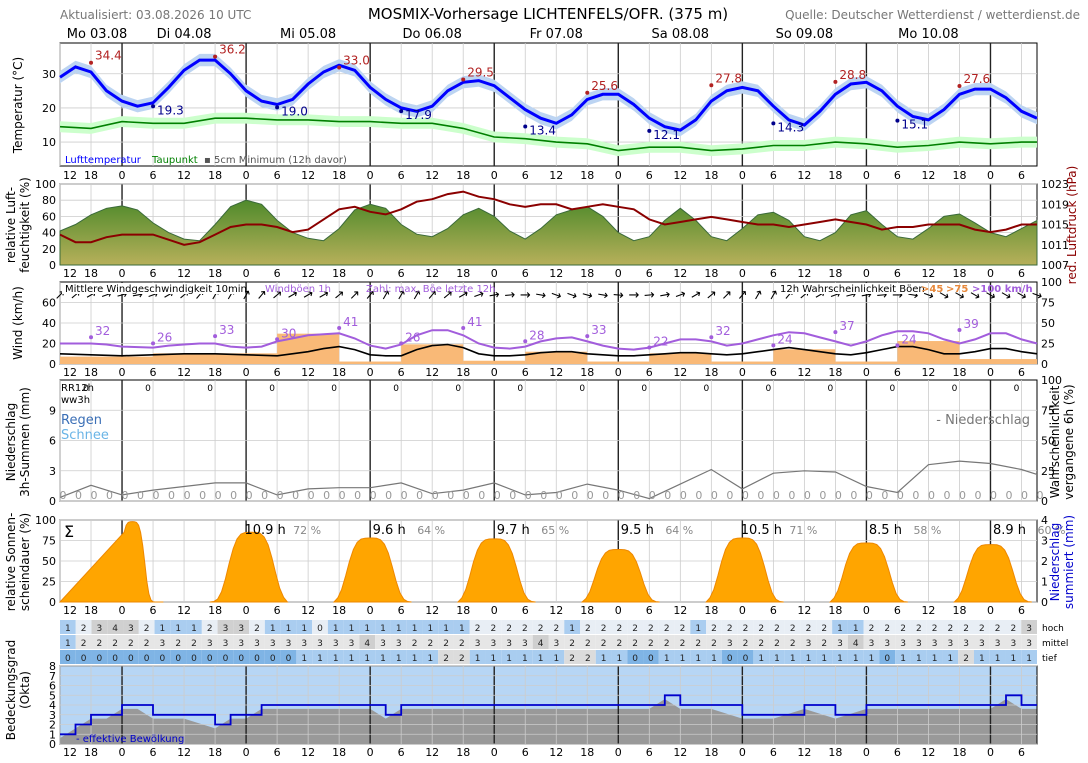 This screenshot has height=763, width=1088. I want to click on sun-hour-tick: 6, so click(401, 610).